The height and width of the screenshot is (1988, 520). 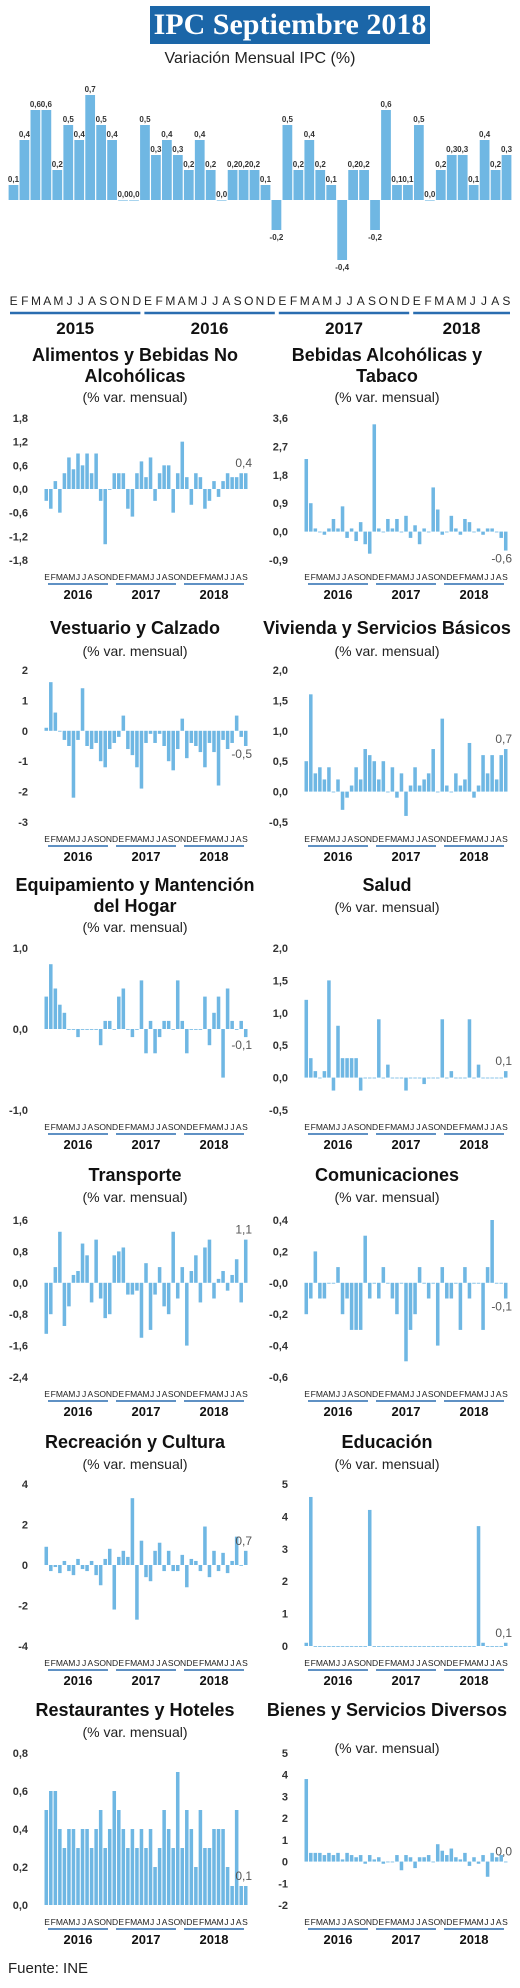 What do you see at coordinates (387, 651) in the screenshot?
I see `panel-unit-vivienda: (% var. mensual)` at bounding box center [387, 651].